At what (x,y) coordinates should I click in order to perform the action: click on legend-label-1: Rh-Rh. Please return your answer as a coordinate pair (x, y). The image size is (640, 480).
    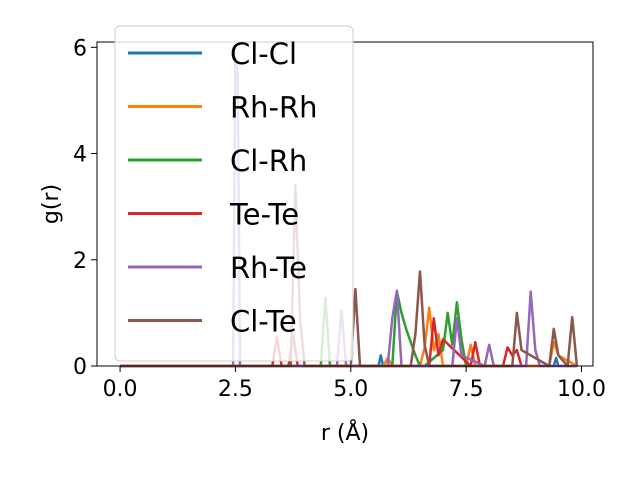
    Looking at the image, I should click on (274, 108).